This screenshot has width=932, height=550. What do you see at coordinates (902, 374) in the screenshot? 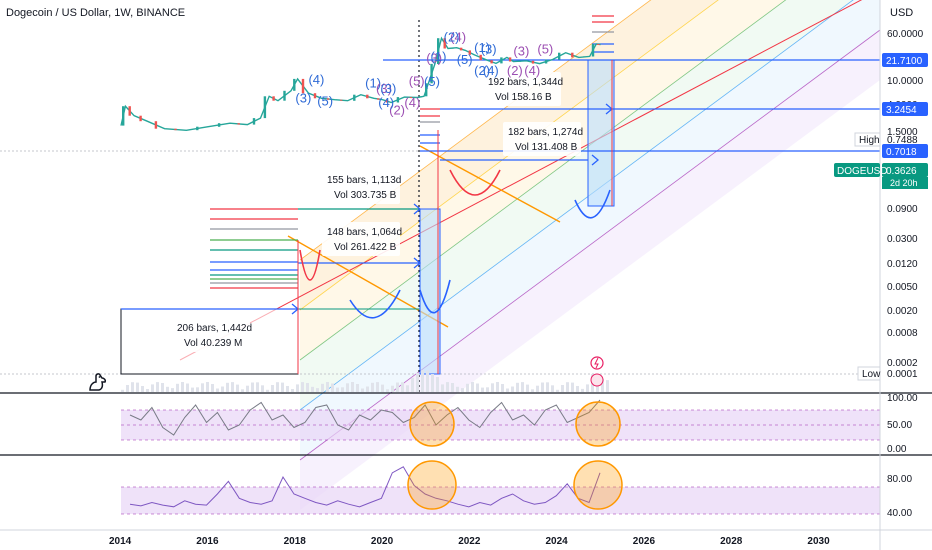
I see `low-value: 0.0001` at bounding box center [902, 374].